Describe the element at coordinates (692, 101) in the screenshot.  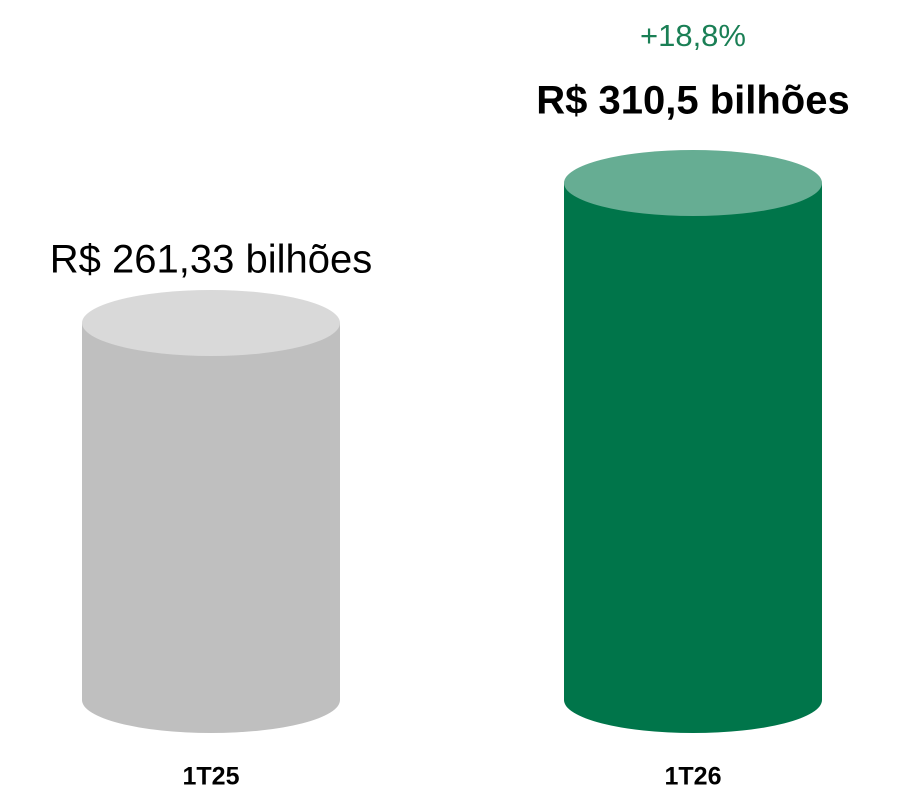
I see `value-label: R$ 310,5 bilhões` at that location.